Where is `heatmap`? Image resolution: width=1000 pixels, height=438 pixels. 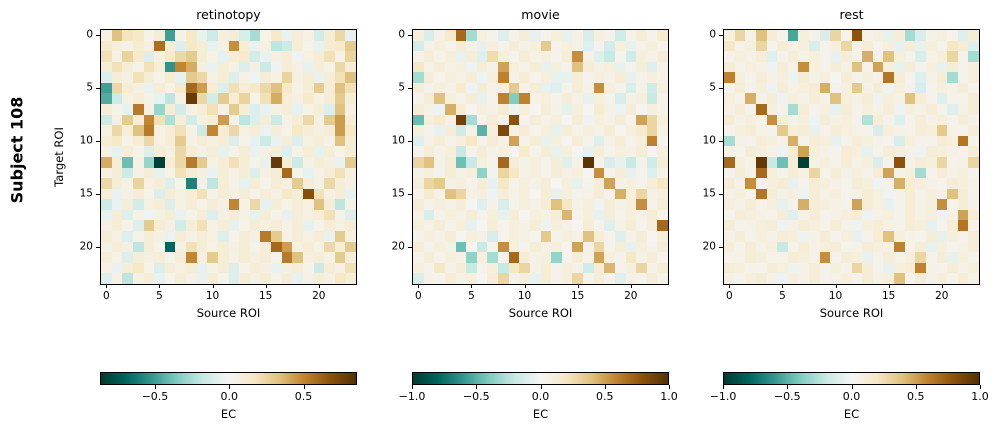 heatmap is located at coordinates (540, 157).